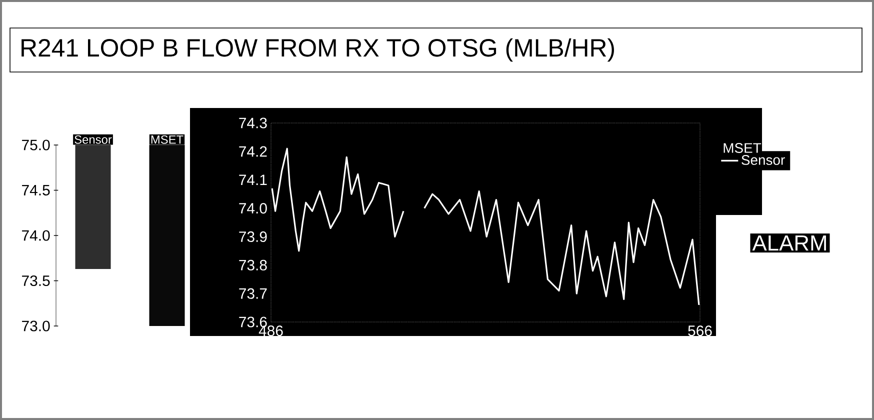  I want to click on y-tick-label: 73.7, so click(253, 293).